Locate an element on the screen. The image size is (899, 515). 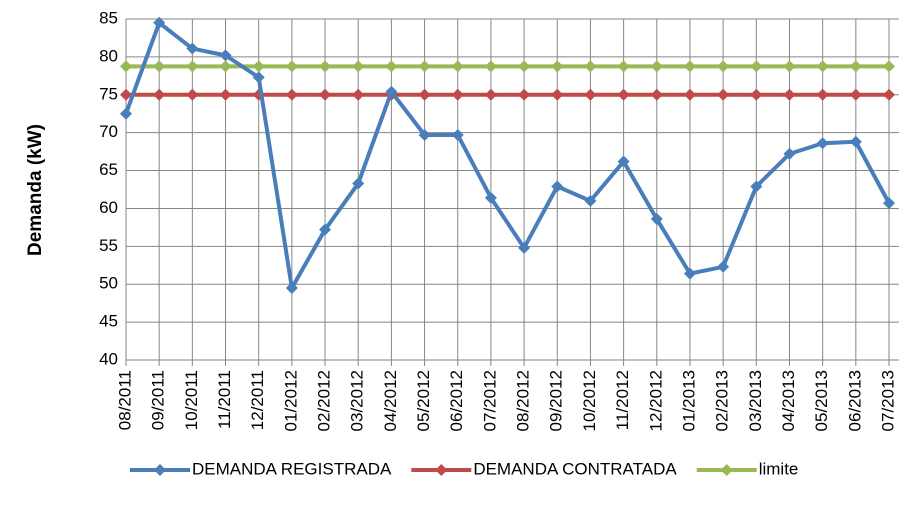
y-axis-title: Demanda (kW) is located at coordinates (35, 190).